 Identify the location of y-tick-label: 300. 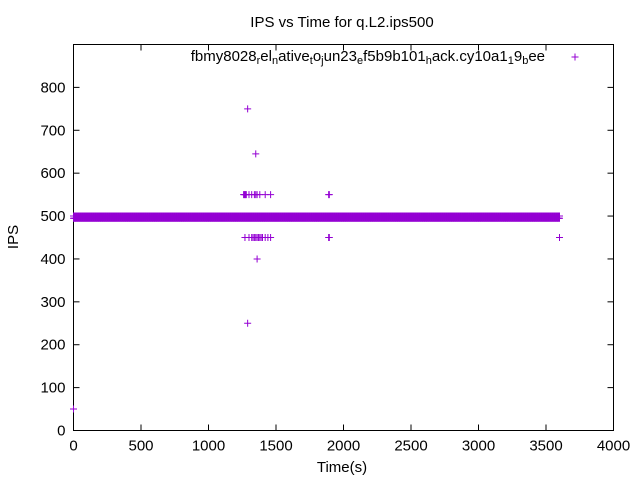
(52, 302).